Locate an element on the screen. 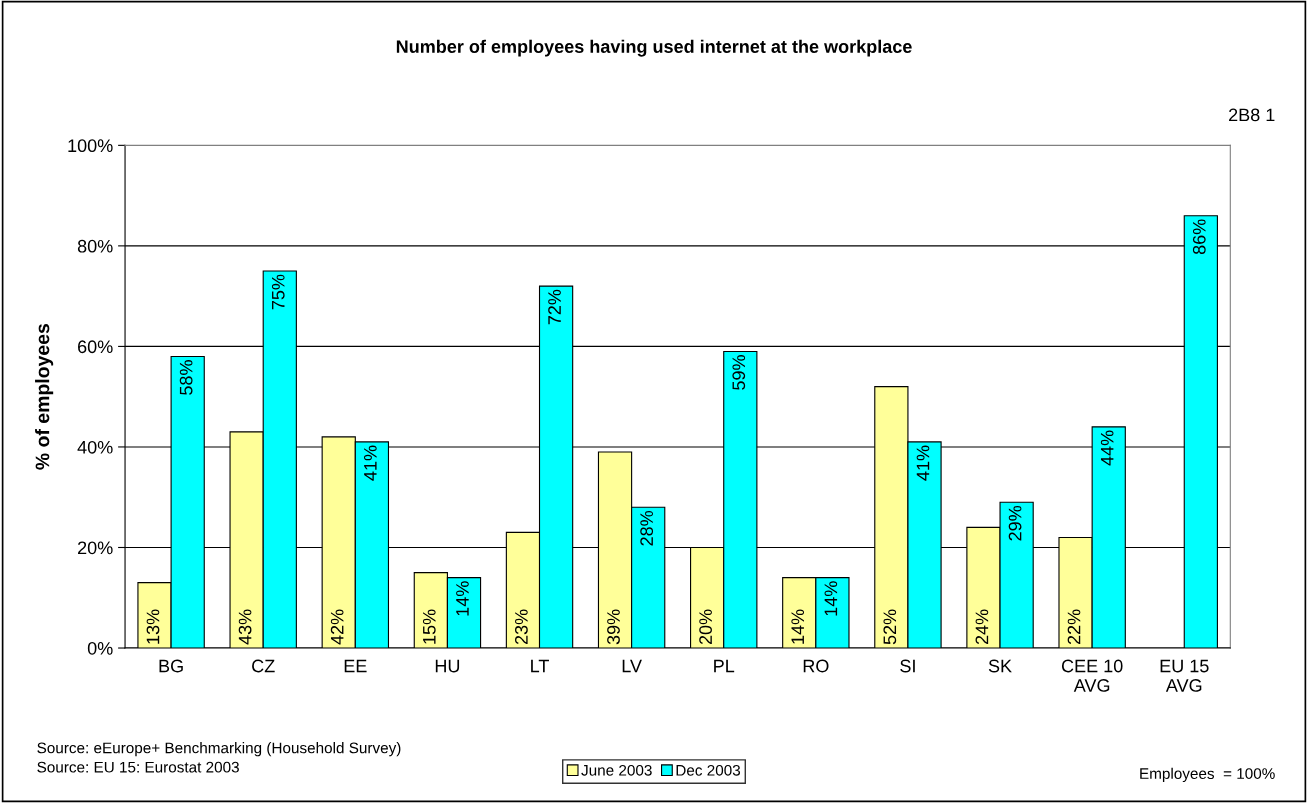 Image resolution: width=1308 pixels, height=803 pixels. legend-label: Dec 2003 is located at coordinates (708, 770).